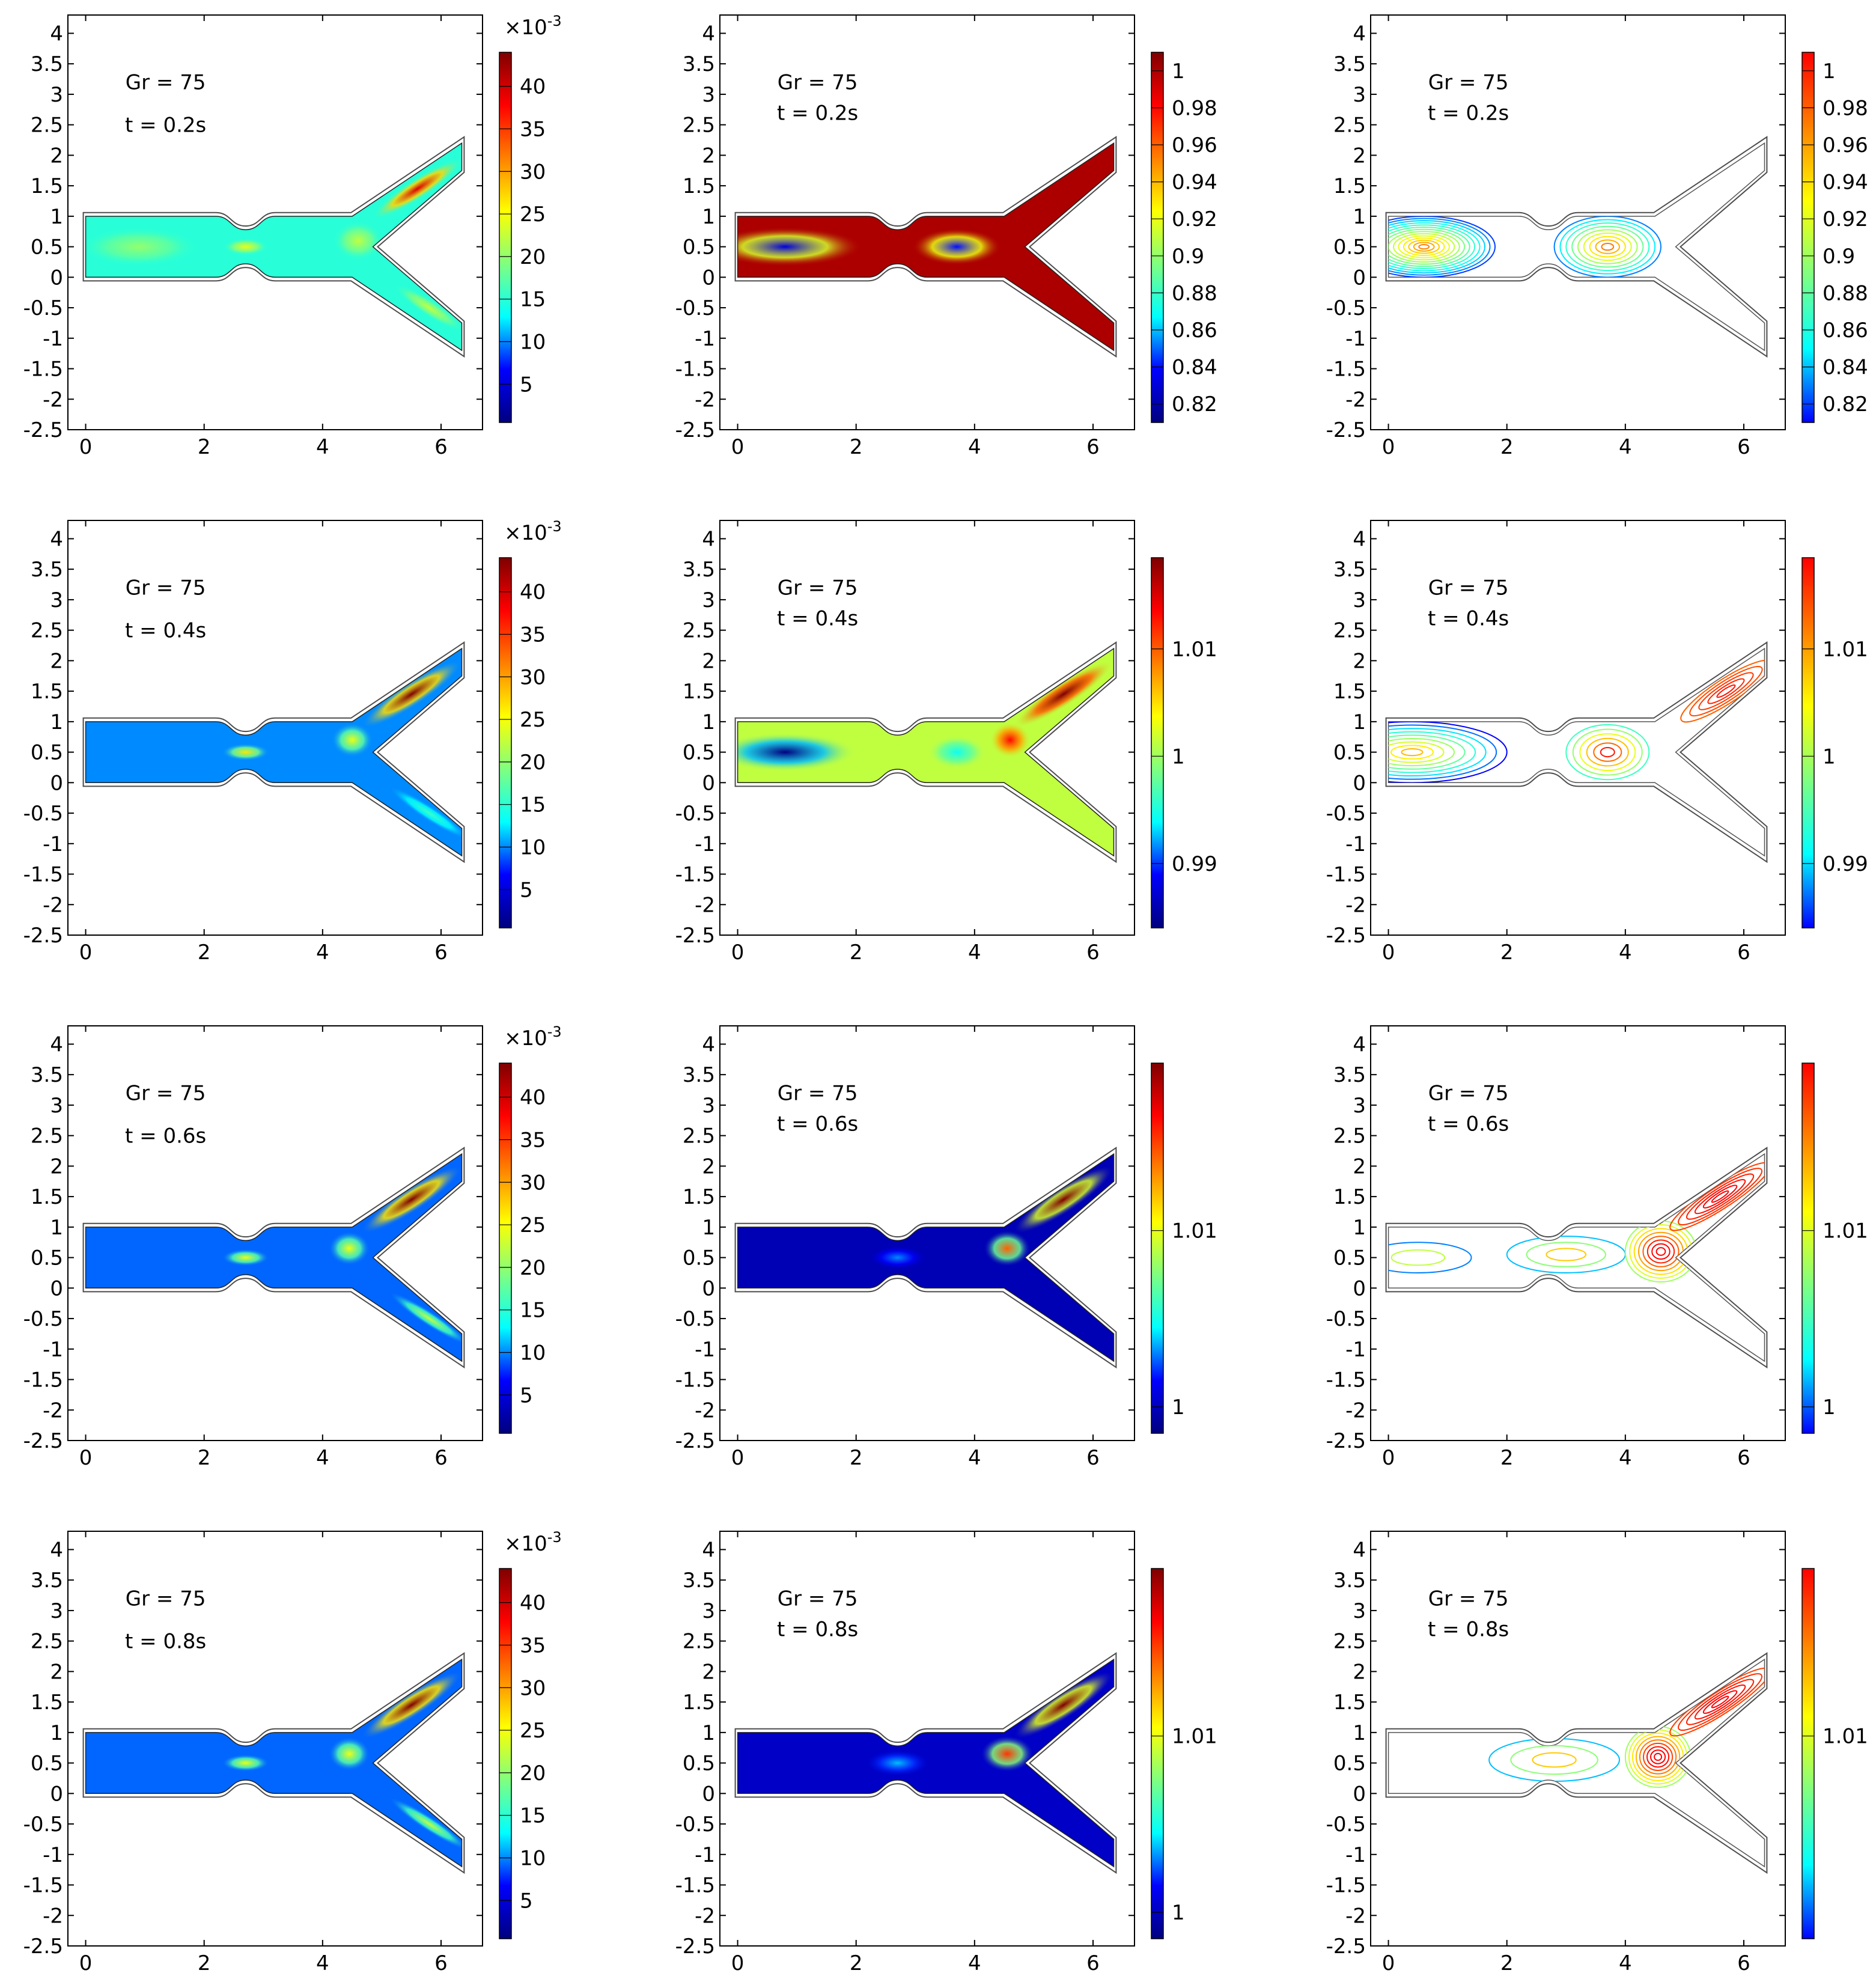  Describe the element at coordinates (533, 1645) in the screenshot. I see `colorbar-tick-label: 35` at that location.